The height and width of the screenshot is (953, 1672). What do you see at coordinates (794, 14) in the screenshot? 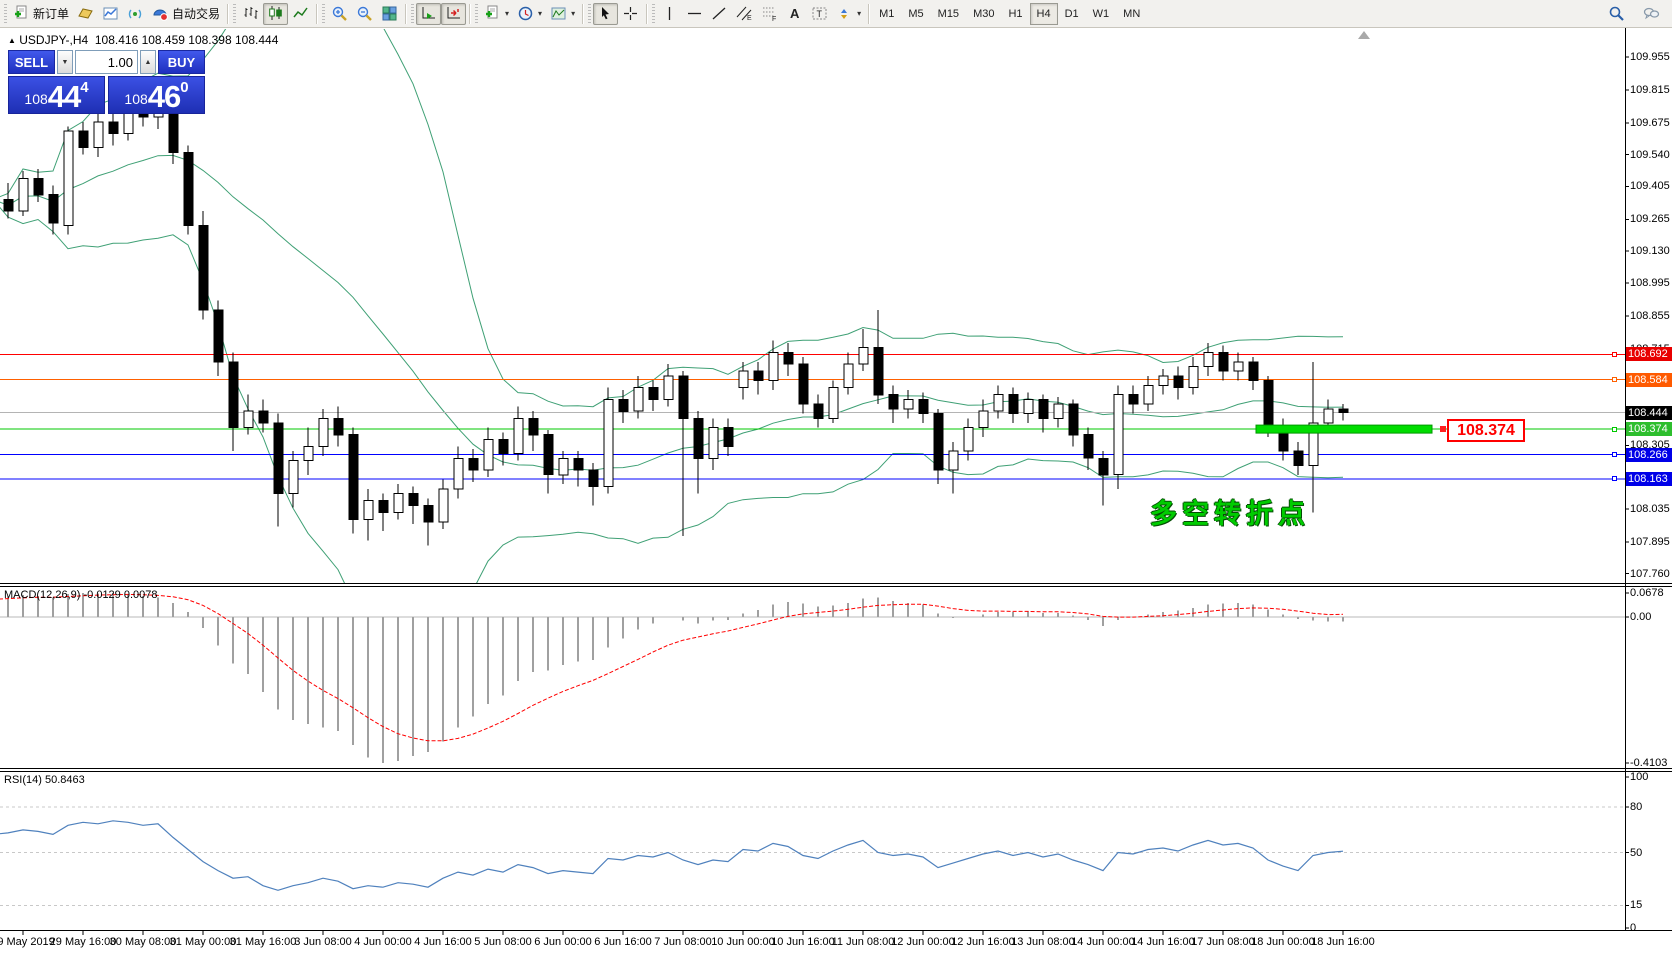
I see `text-button: A` at bounding box center [794, 14].